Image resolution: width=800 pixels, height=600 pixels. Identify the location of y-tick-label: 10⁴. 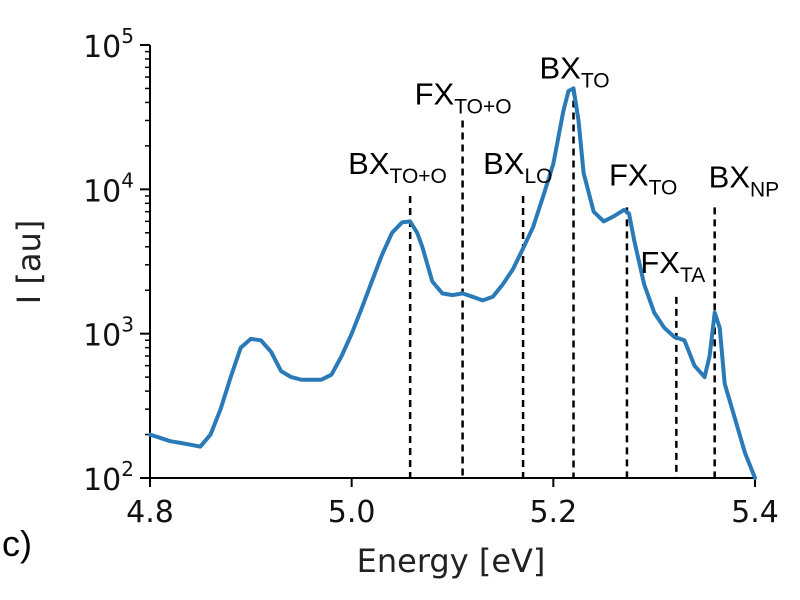
(108, 188).